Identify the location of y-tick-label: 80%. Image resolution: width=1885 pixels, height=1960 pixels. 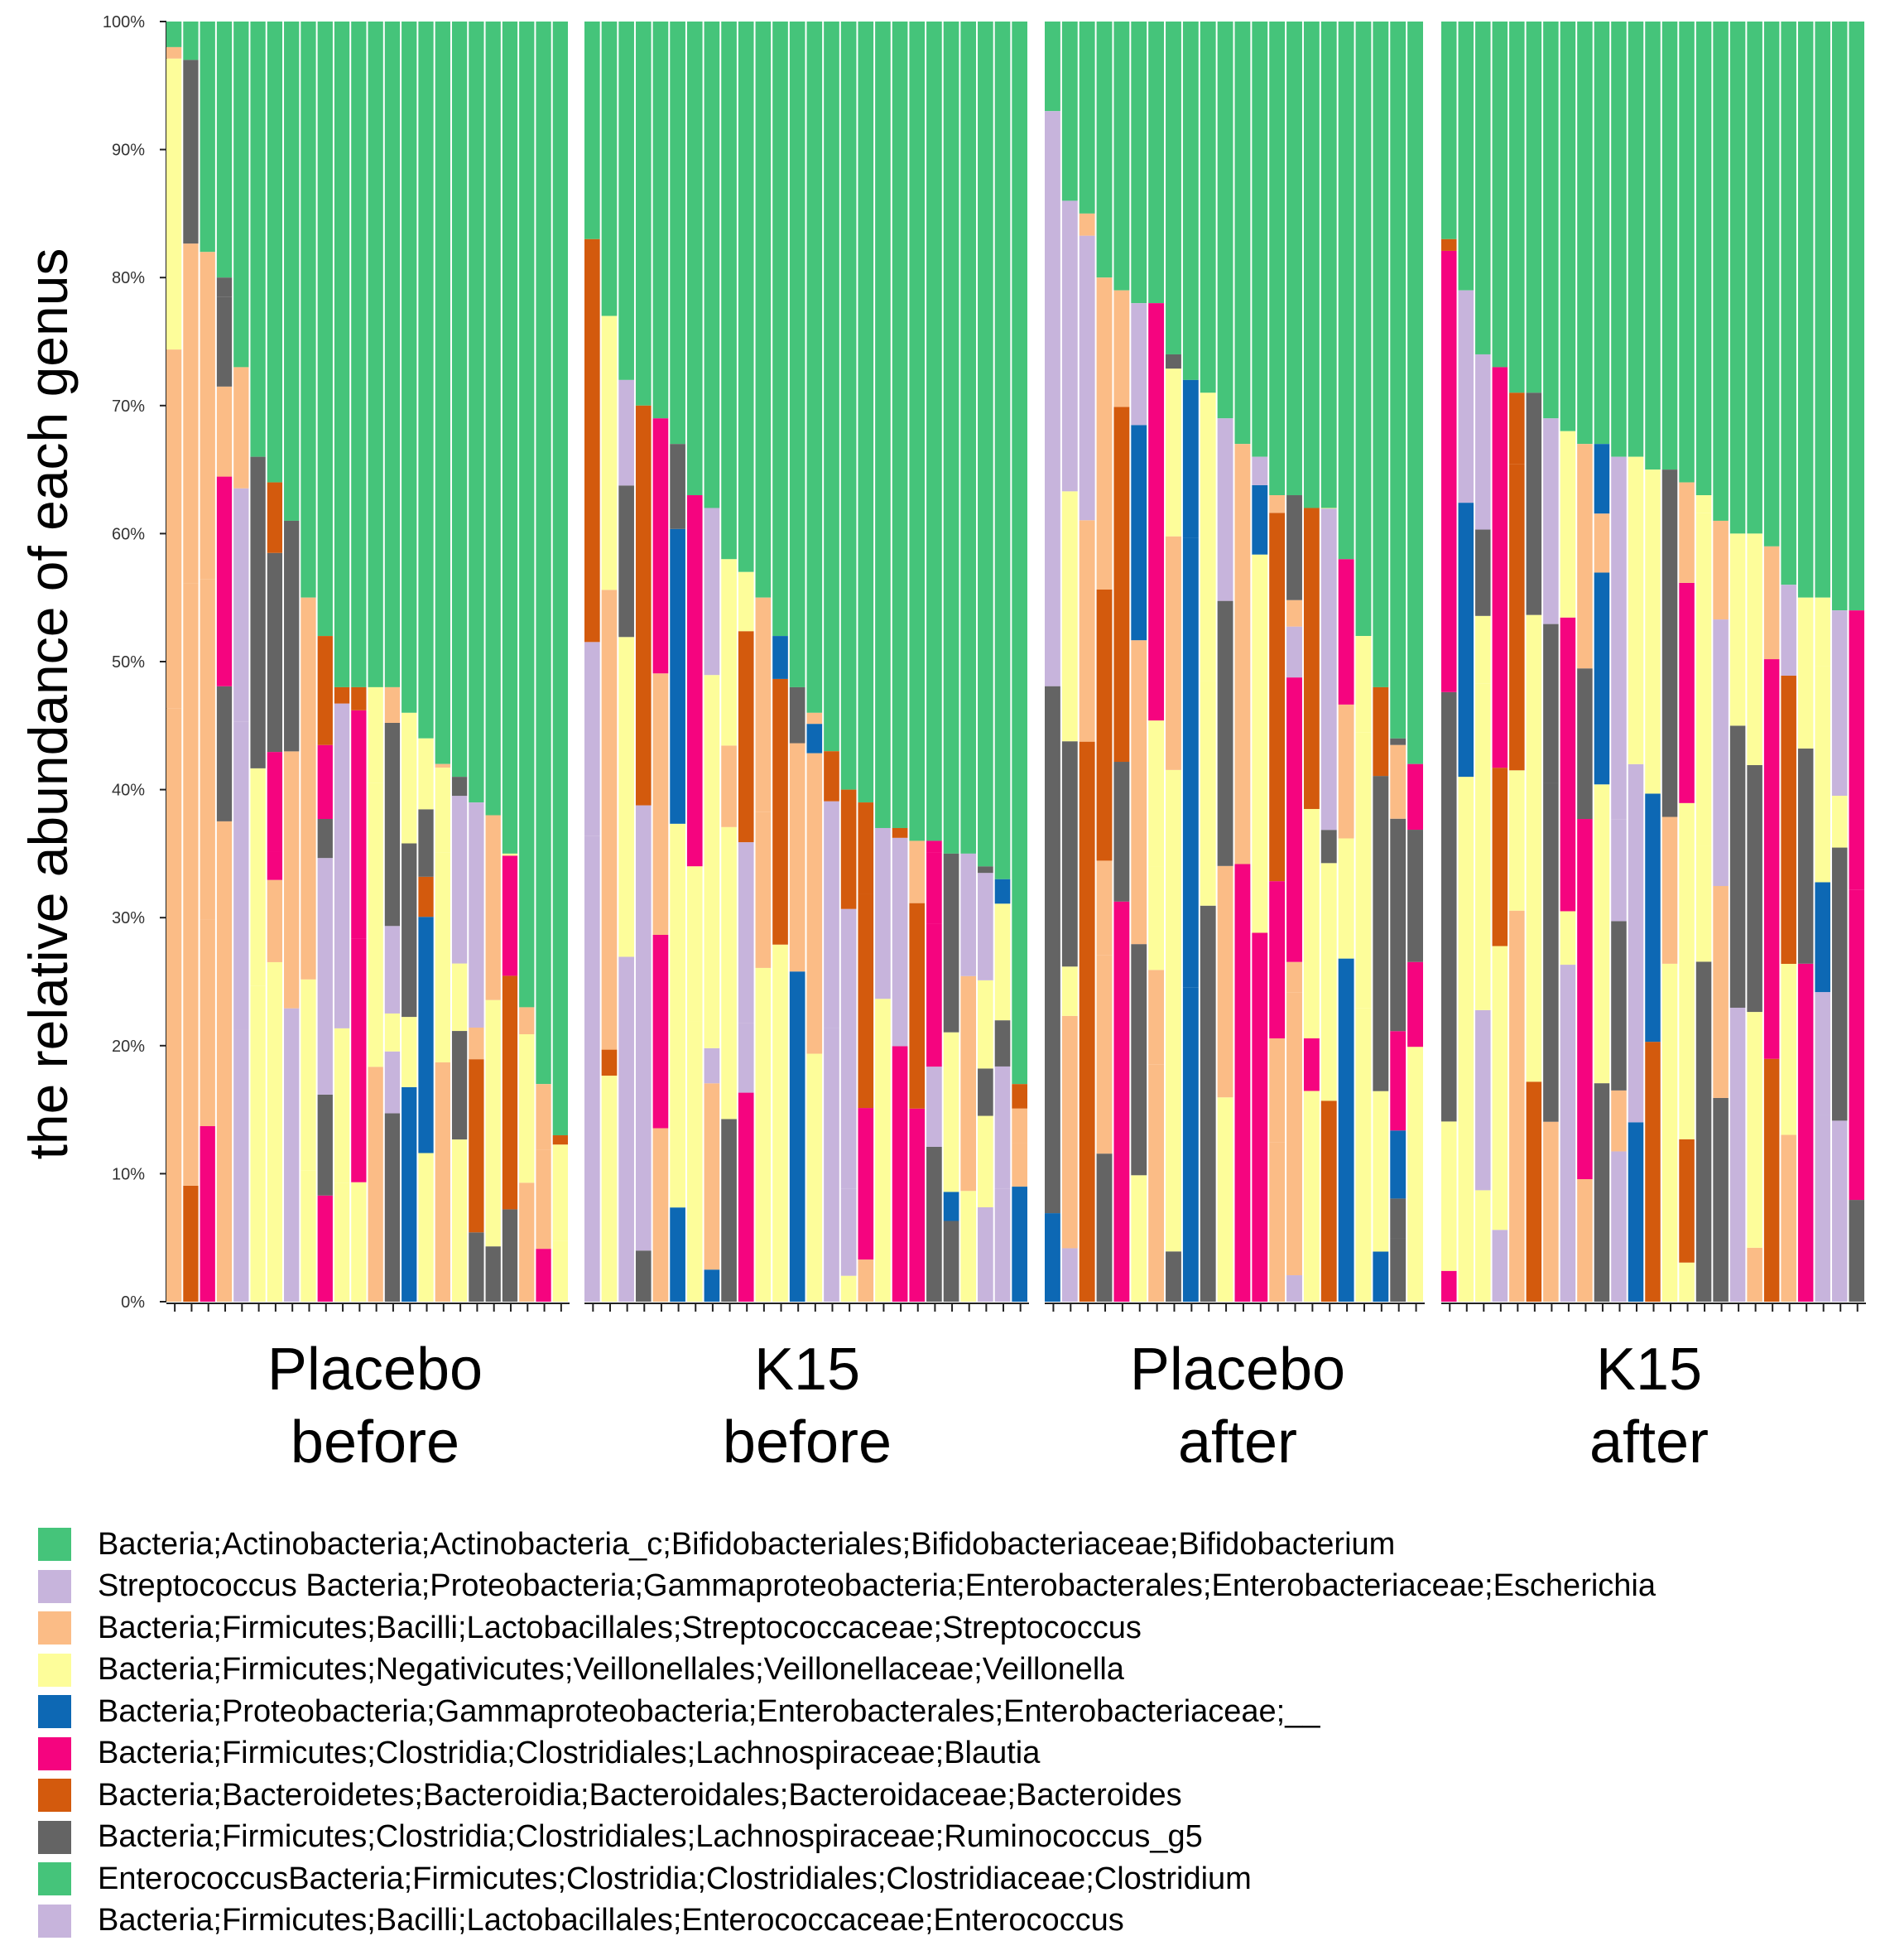
(128, 278).